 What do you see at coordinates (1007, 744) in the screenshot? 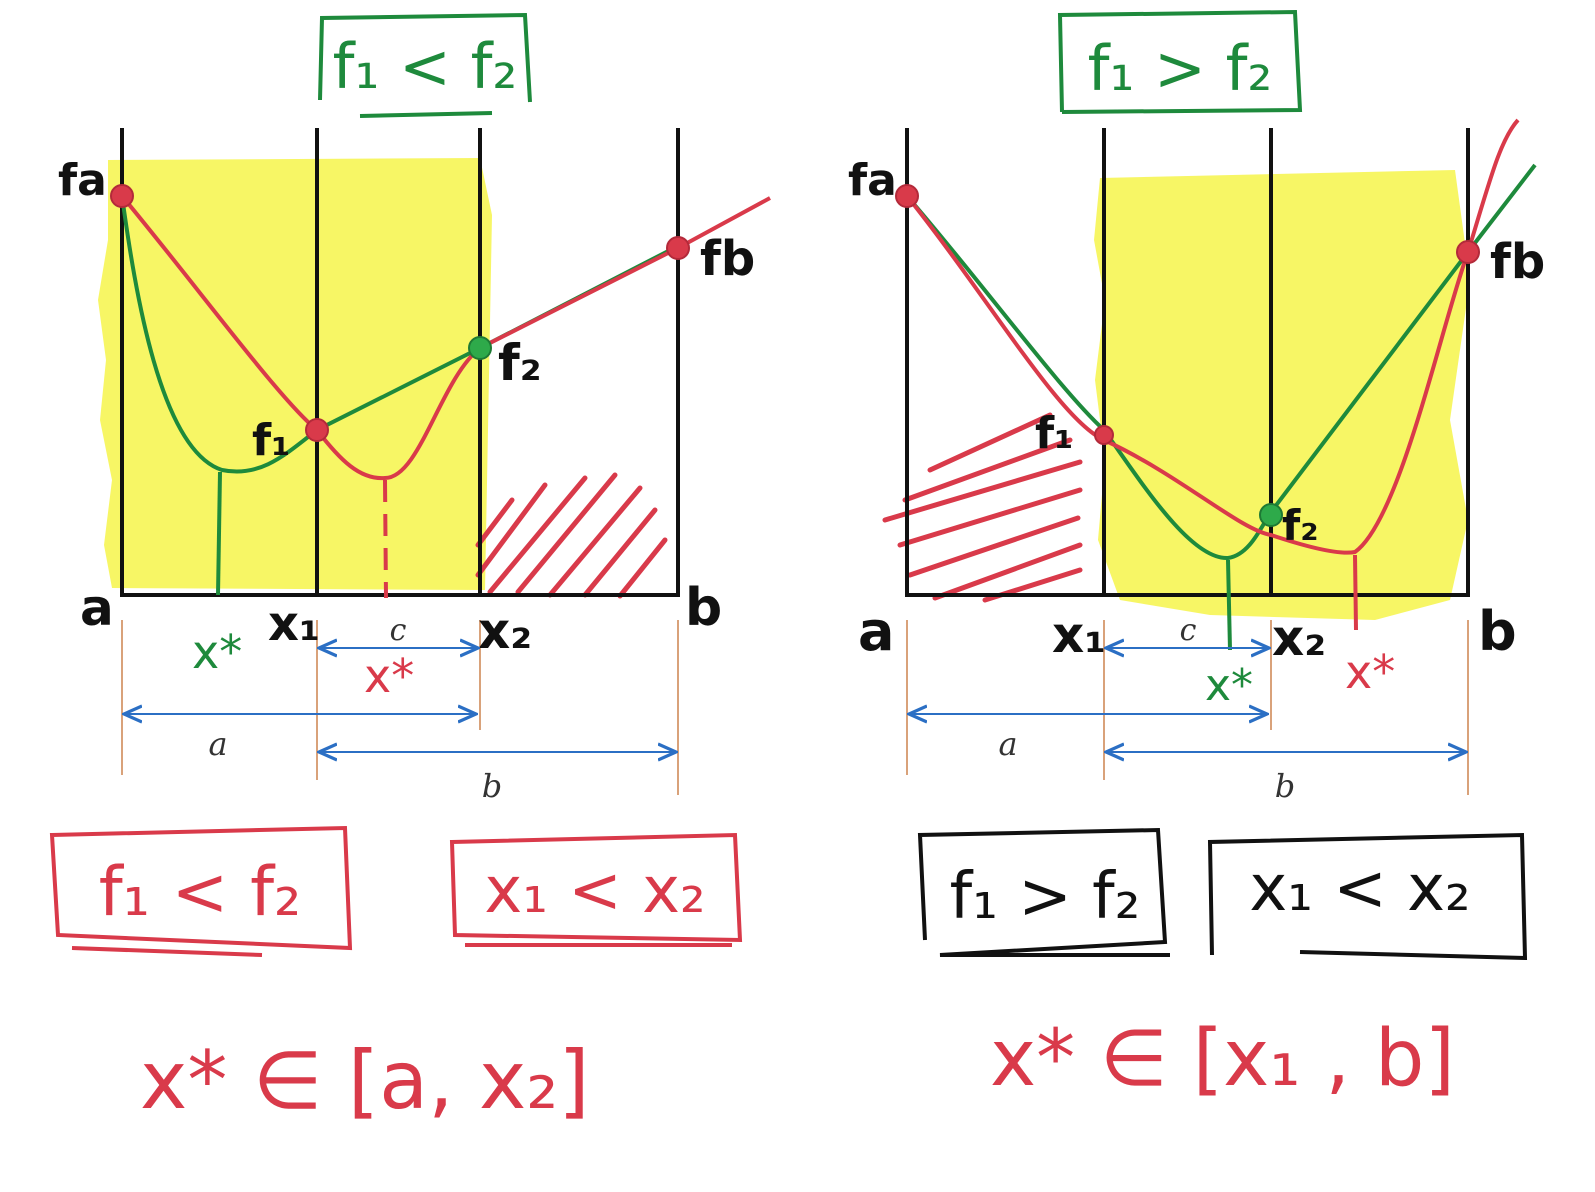
I see `right-dim-a-label: a` at bounding box center [1007, 744].